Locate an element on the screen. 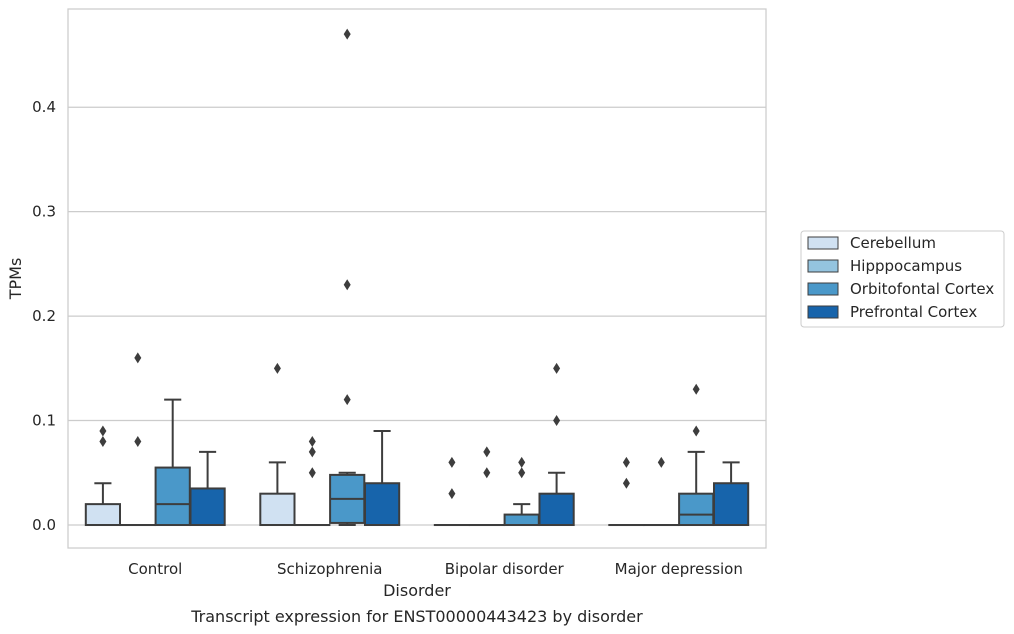 The width and height of the screenshot is (1014, 634). y-tick-label: 0.3 is located at coordinates (44, 212).